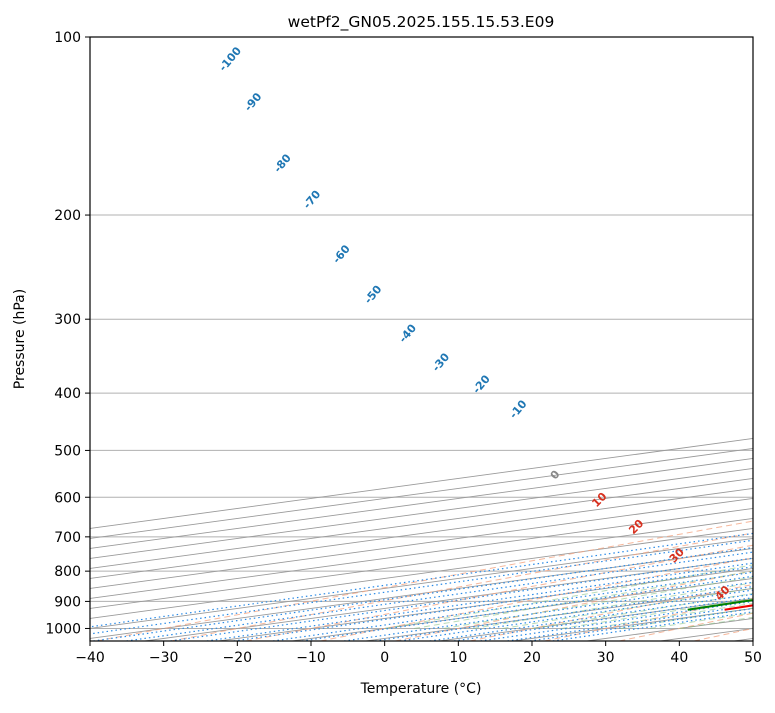  What do you see at coordinates (421, 22) in the screenshot?
I see `chart-title: wetPf2_GN05.2025.155.15.53.E09` at bounding box center [421, 22].